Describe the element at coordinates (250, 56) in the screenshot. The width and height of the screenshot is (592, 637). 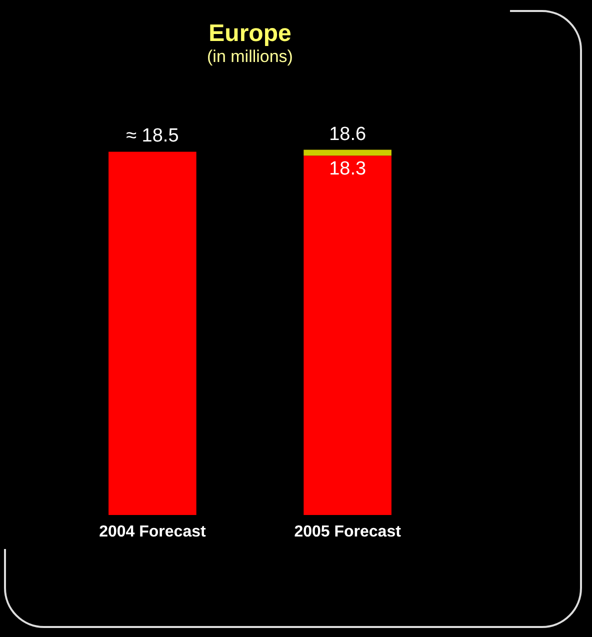
I see `chart-subtitle: (in millions)` at that location.